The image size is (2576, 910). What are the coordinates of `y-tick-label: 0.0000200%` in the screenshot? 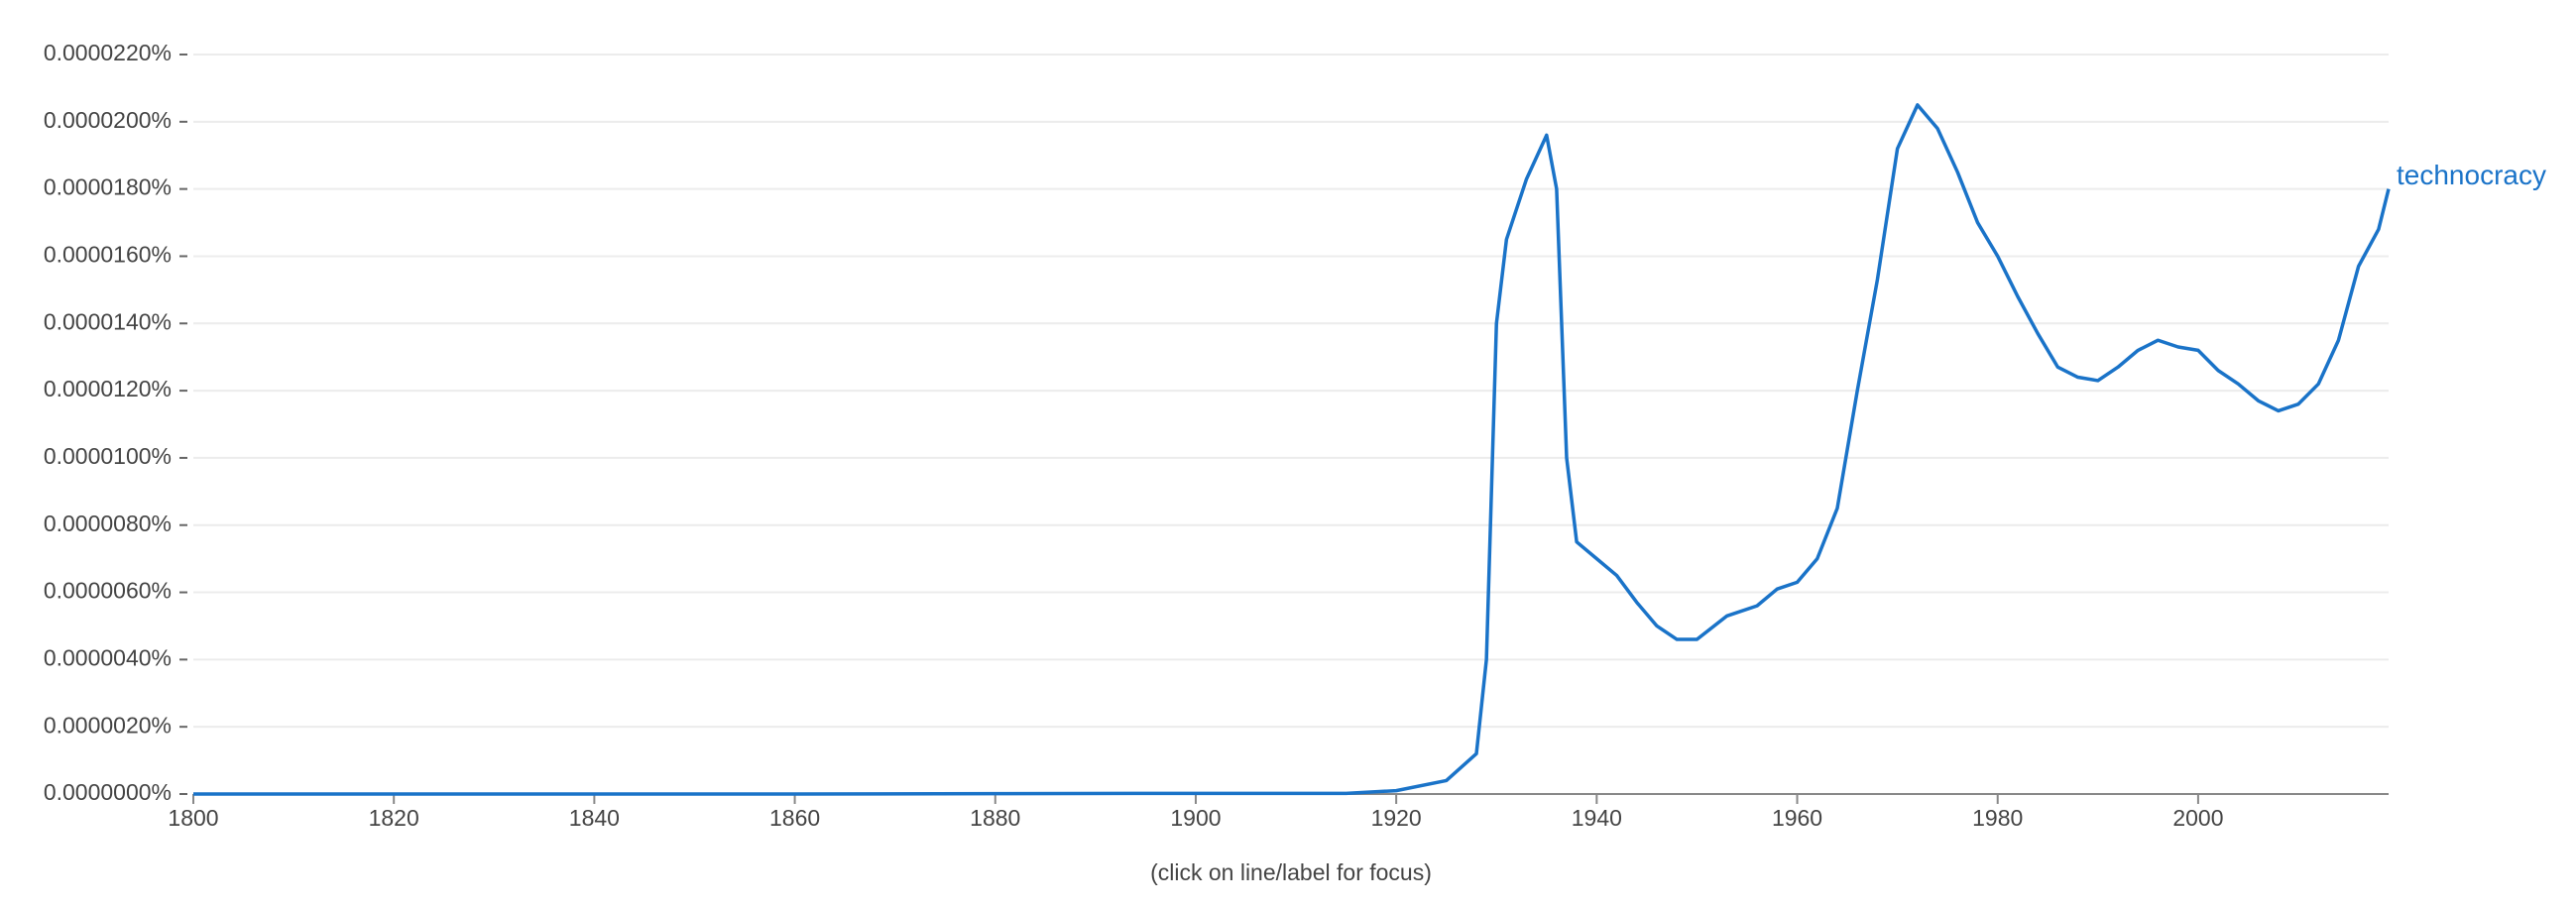 It's located at (108, 120).